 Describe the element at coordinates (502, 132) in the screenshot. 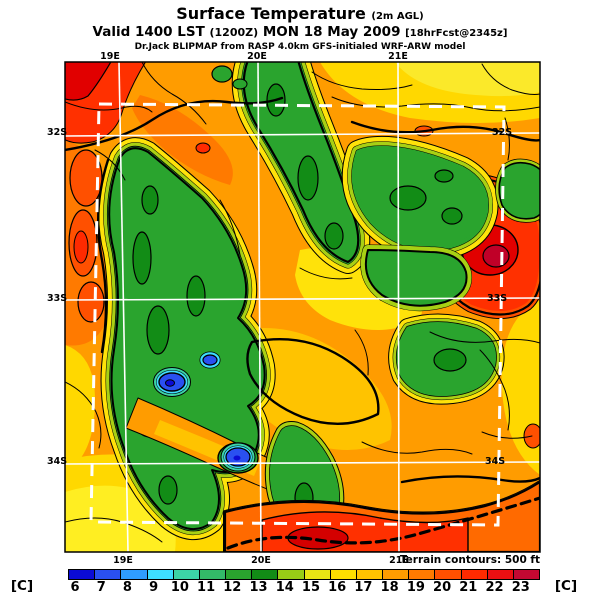

I see `lat-label-right-32s: 32S` at that location.